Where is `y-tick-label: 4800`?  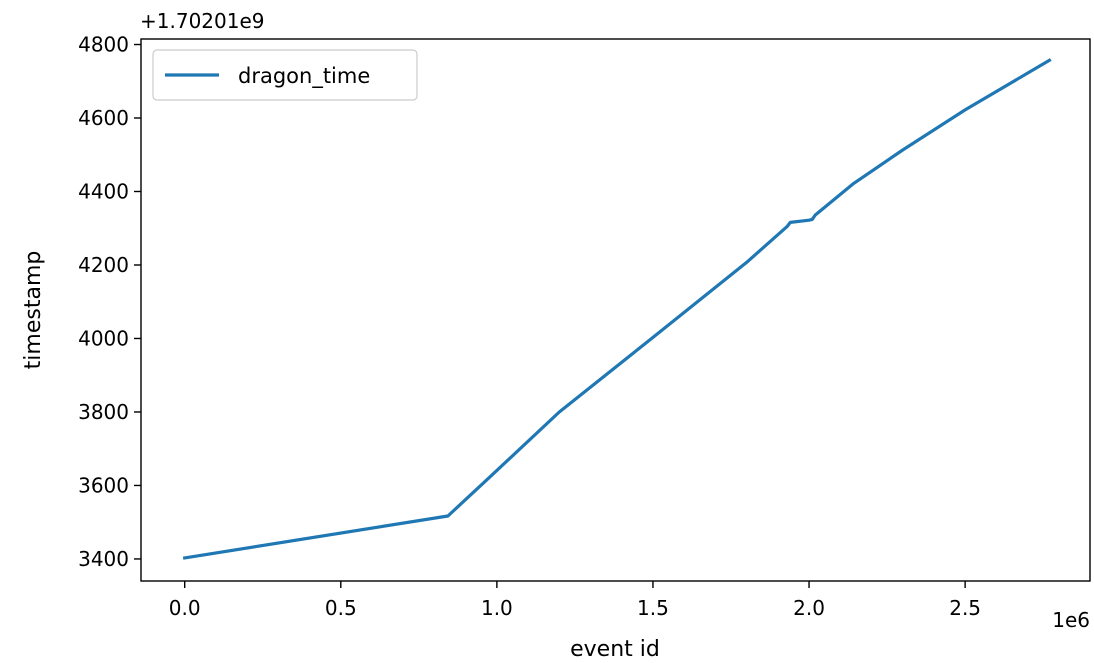
y-tick-label: 4800 is located at coordinates (103, 45).